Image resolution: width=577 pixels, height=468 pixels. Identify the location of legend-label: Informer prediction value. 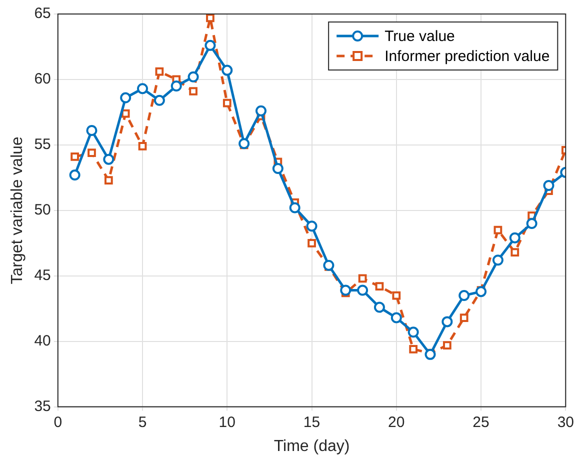
(467, 57).